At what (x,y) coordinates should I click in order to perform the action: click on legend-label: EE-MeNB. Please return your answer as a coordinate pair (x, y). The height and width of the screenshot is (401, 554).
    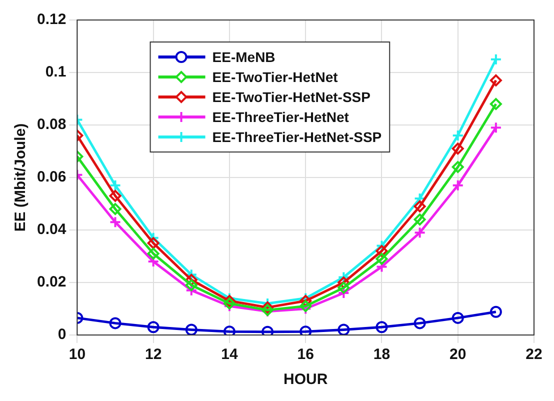
    Looking at the image, I should click on (244, 56).